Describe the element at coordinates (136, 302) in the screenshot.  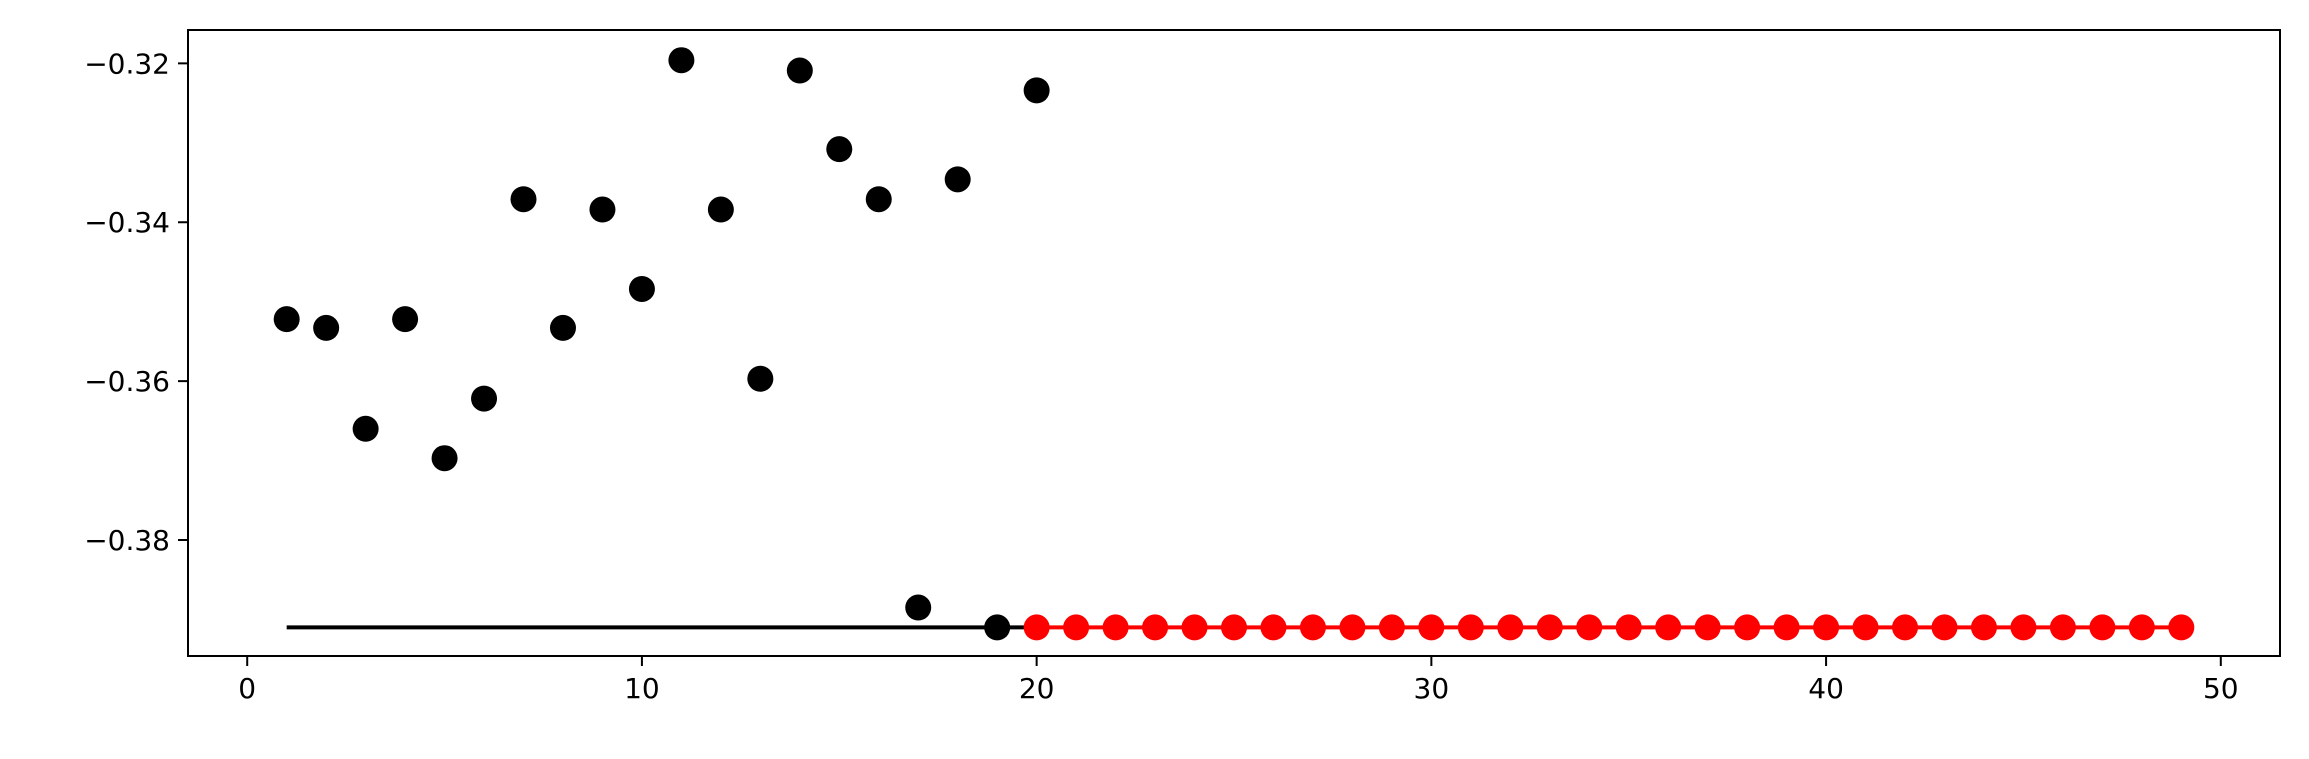
I see `y-axis: −0.32 −0.34 −0.36 −0.38` at that location.